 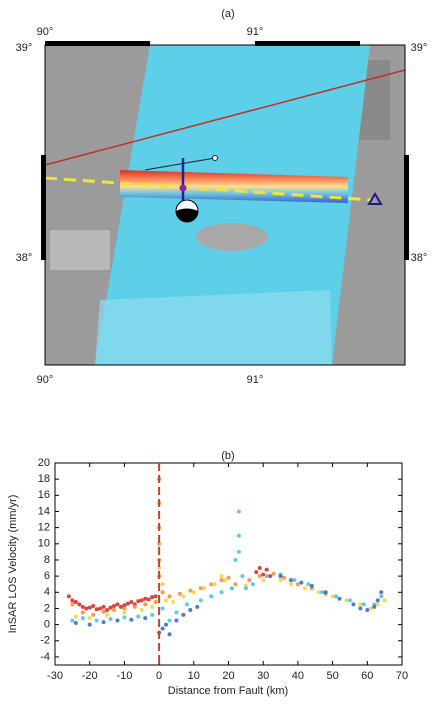 I want to click on x-tick-label: 10, so click(x=194, y=676).